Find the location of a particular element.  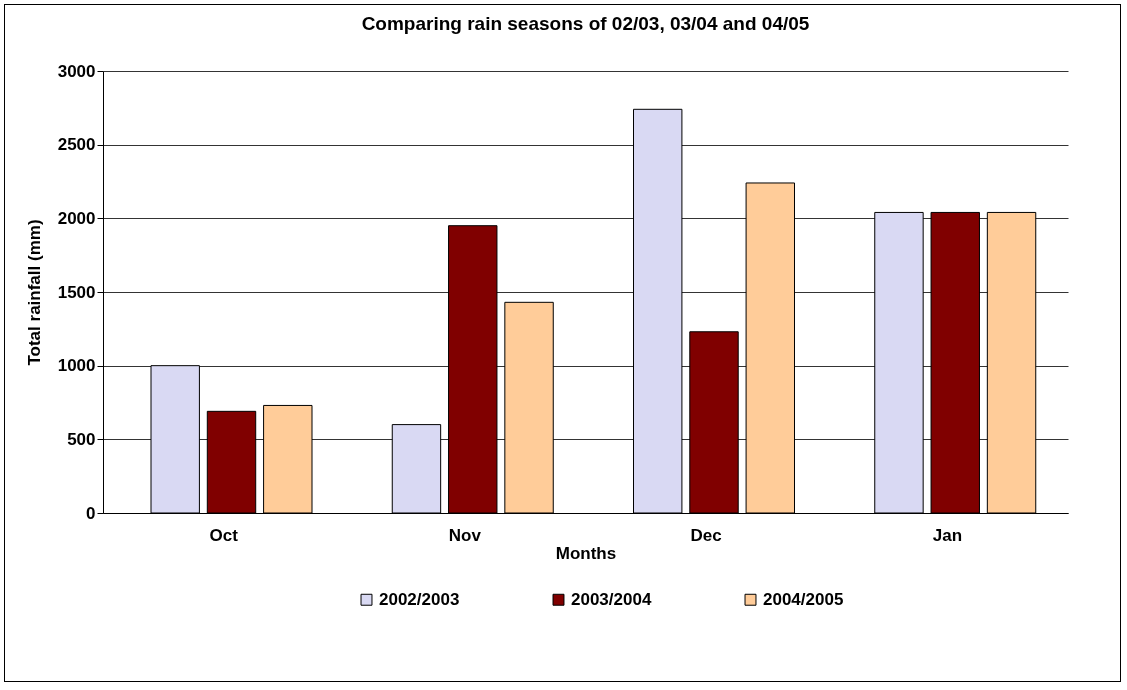

x-tick-label: Nov is located at coordinates (465, 535).